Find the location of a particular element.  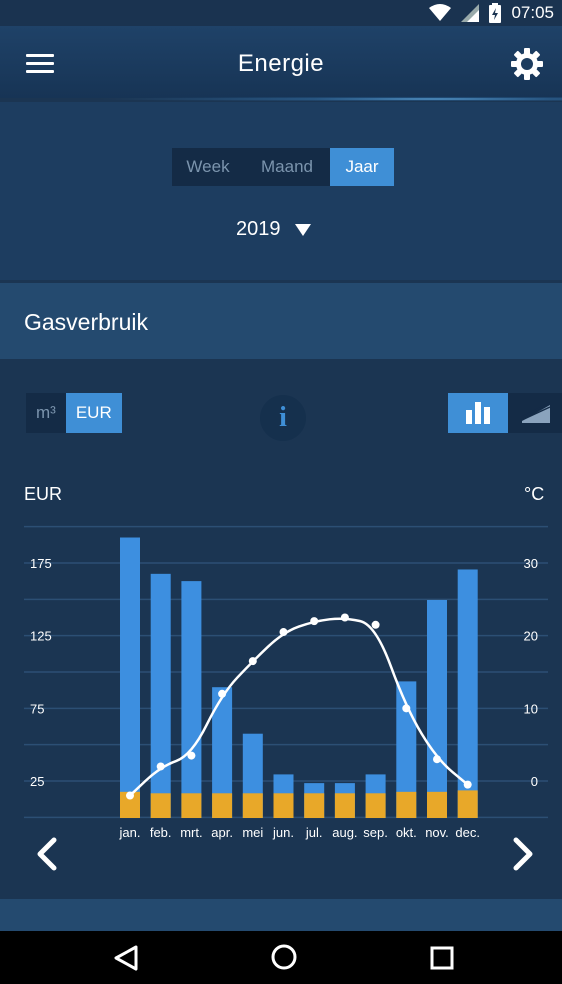

status-time: 07:05 is located at coordinates (532, 12).